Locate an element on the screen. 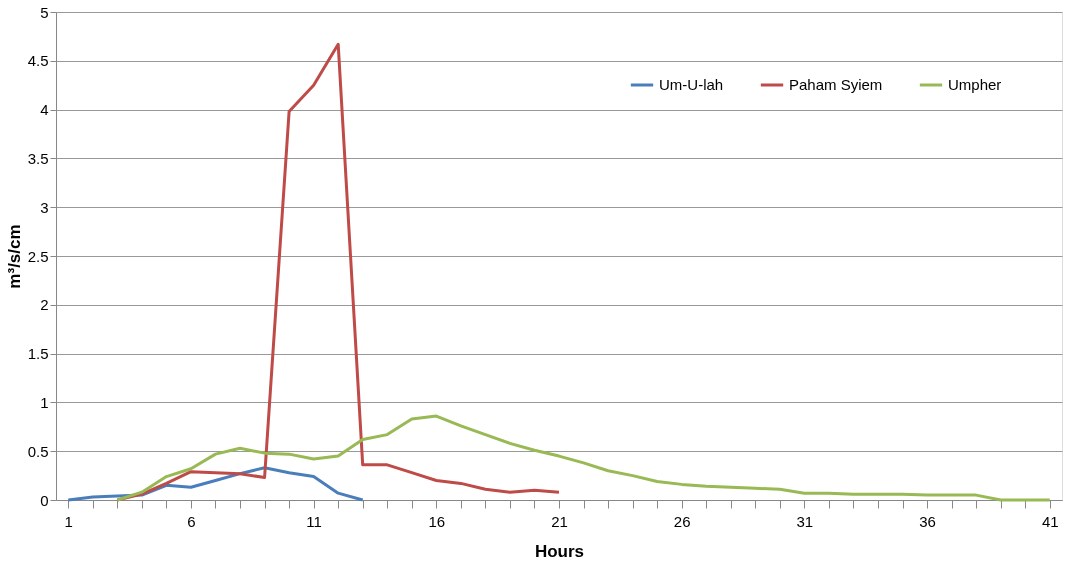 The width and height of the screenshot is (1077, 574). x-tick-label: 21 is located at coordinates (559, 521).